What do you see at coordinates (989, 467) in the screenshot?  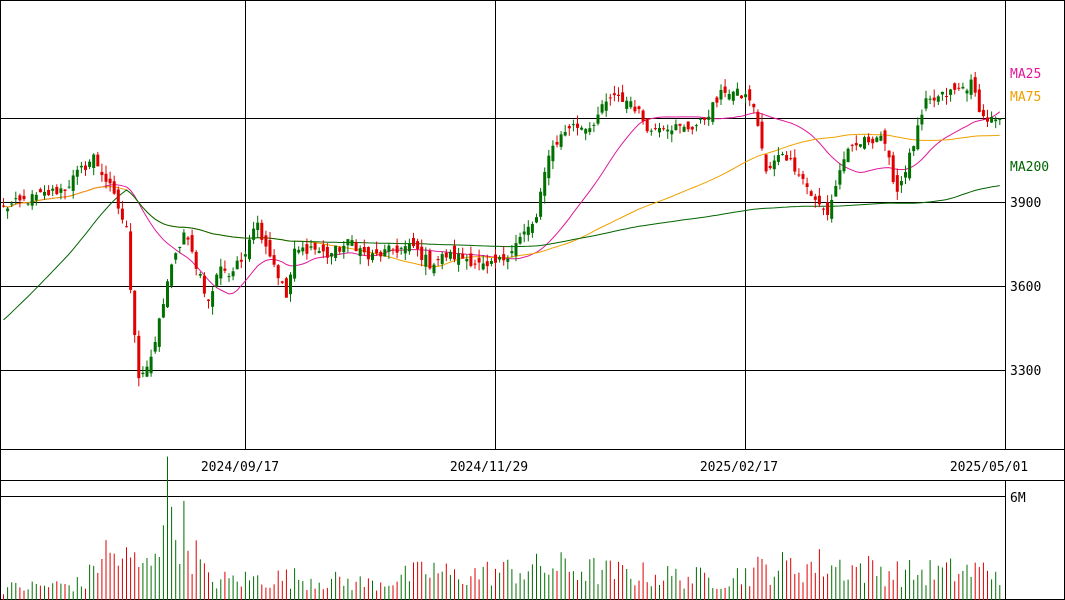 I see `x-tick-label: 2025/05/01` at bounding box center [989, 467].